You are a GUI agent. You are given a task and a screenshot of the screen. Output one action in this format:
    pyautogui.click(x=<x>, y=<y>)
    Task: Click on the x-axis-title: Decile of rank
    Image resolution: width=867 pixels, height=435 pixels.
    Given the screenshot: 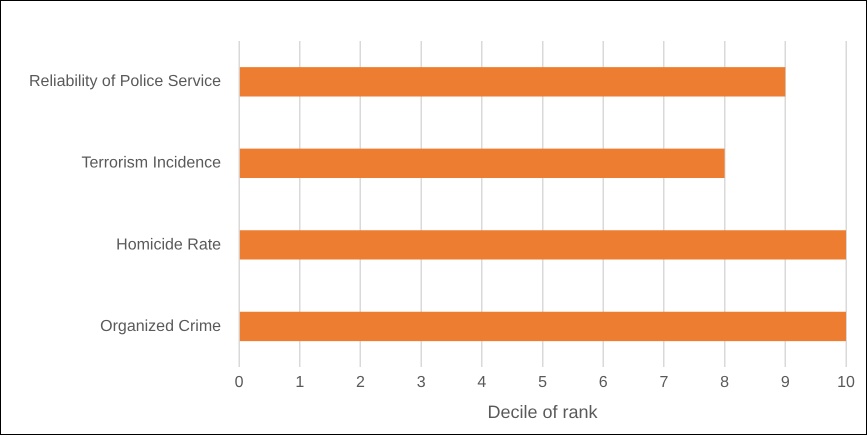 What is the action you would take?
    pyautogui.click(x=543, y=412)
    